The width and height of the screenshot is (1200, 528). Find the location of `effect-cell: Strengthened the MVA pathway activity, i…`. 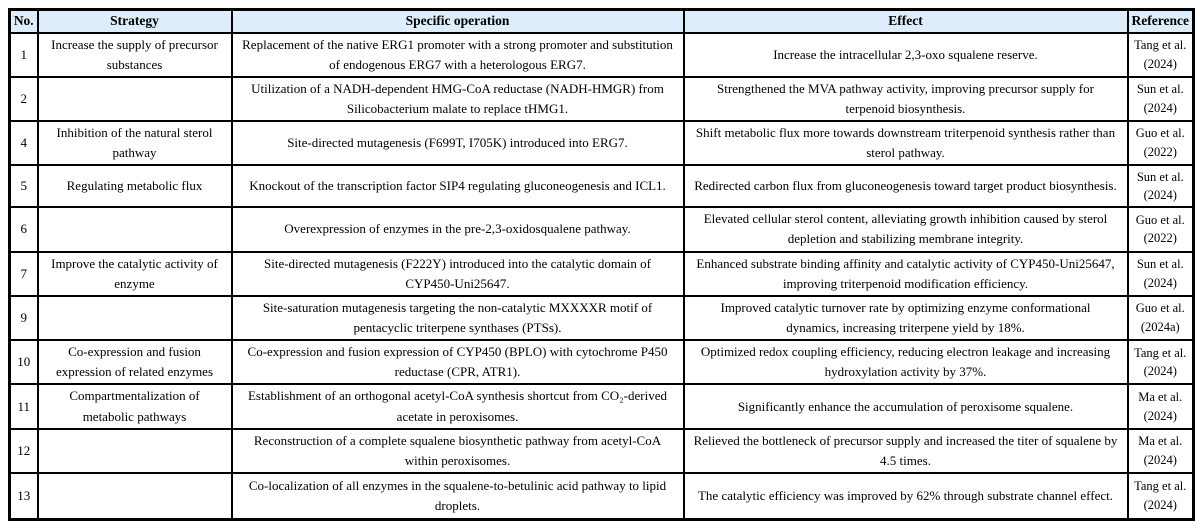

effect-cell: Strengthened the MVA pathway activity, i… is located at coordinates (905, 99).